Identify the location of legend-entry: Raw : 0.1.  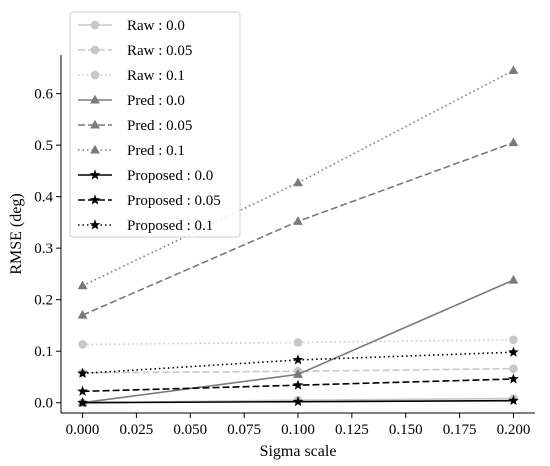
(131, 76).